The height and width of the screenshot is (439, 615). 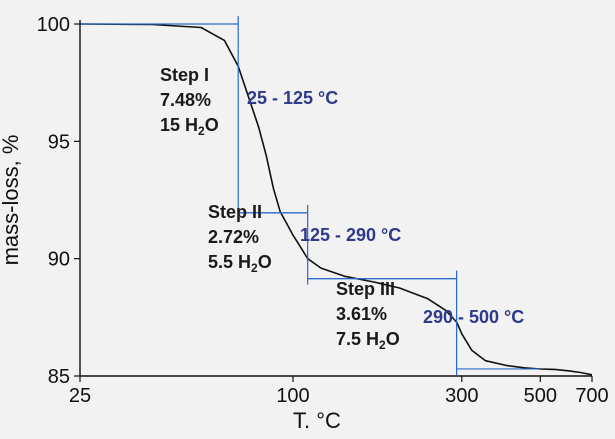 I want to click on x-tick-label-500: 500, so click(x=540, y=396).